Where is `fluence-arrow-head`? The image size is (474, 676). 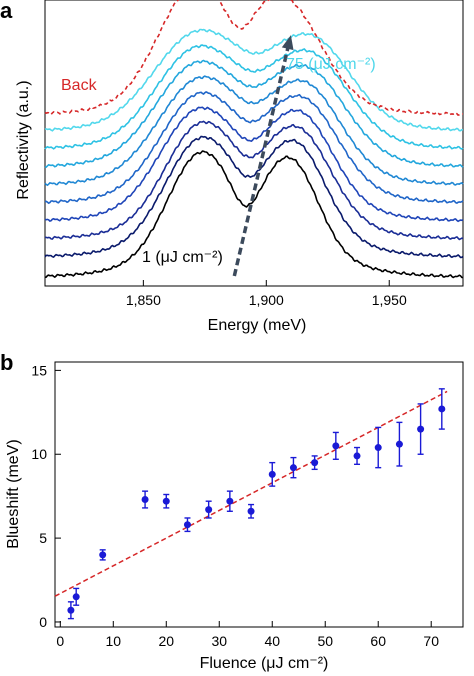 fluence-arrow-head is located at coordinates (287, 43).